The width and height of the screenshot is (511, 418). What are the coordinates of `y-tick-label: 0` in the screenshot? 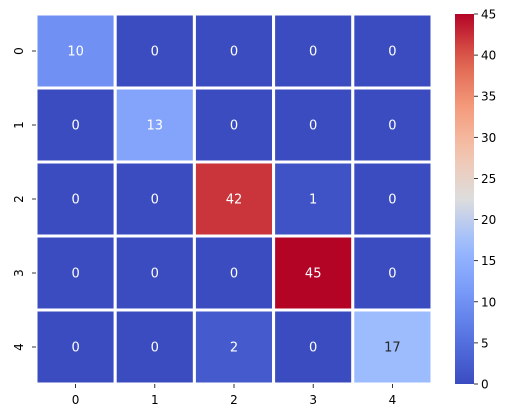 It's located at (19, 51).